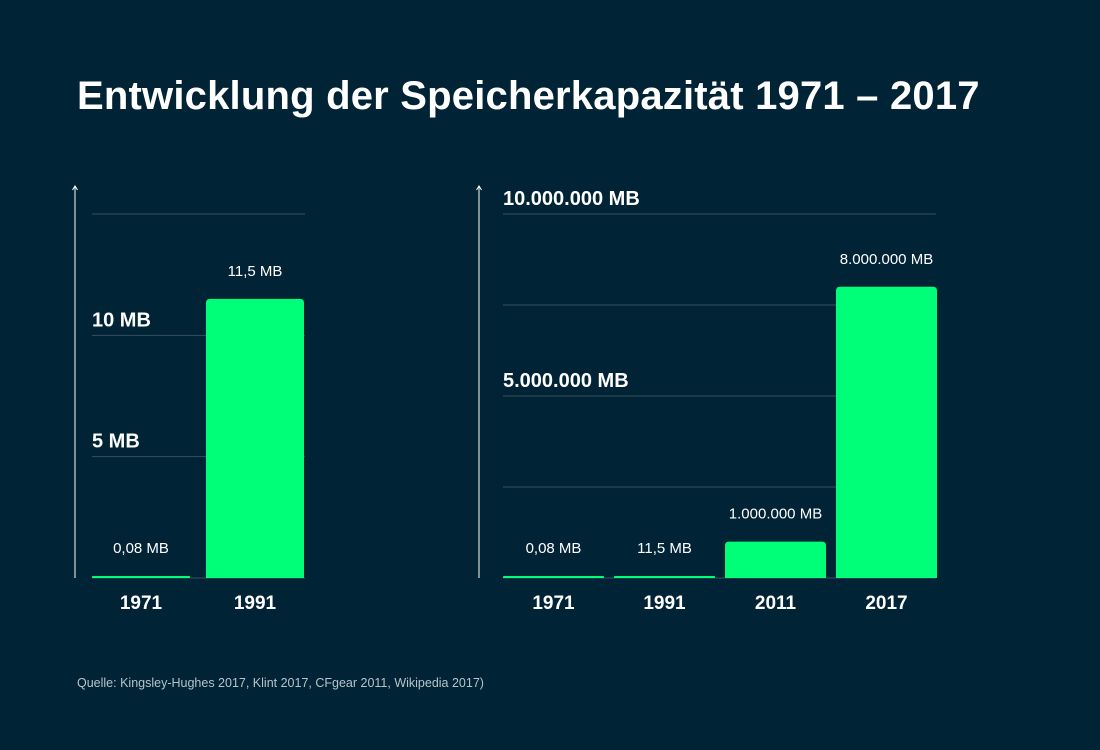  What do you see at coordinates (566, 381) in the screenshot?
I see `y-tick-label: 5.000.000 MB` at bounding box center [566, 381].